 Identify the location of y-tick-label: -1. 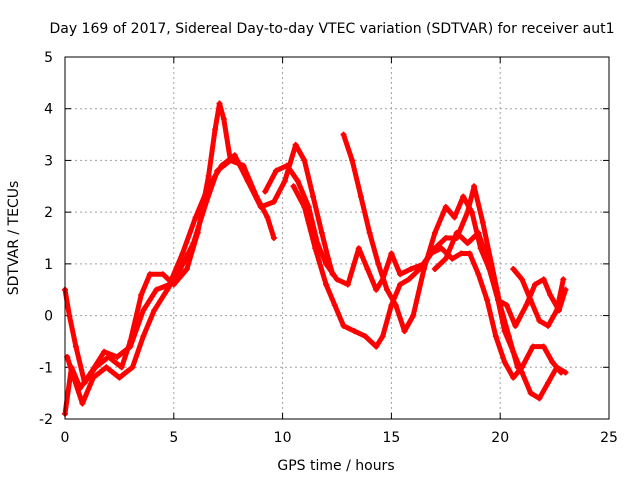
(46, 368).